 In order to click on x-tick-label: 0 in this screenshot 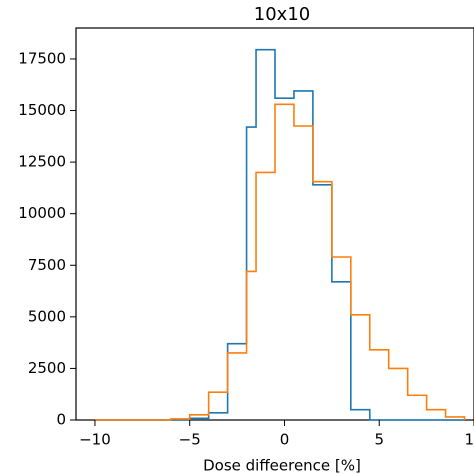, I will do `click(285, 440)`.